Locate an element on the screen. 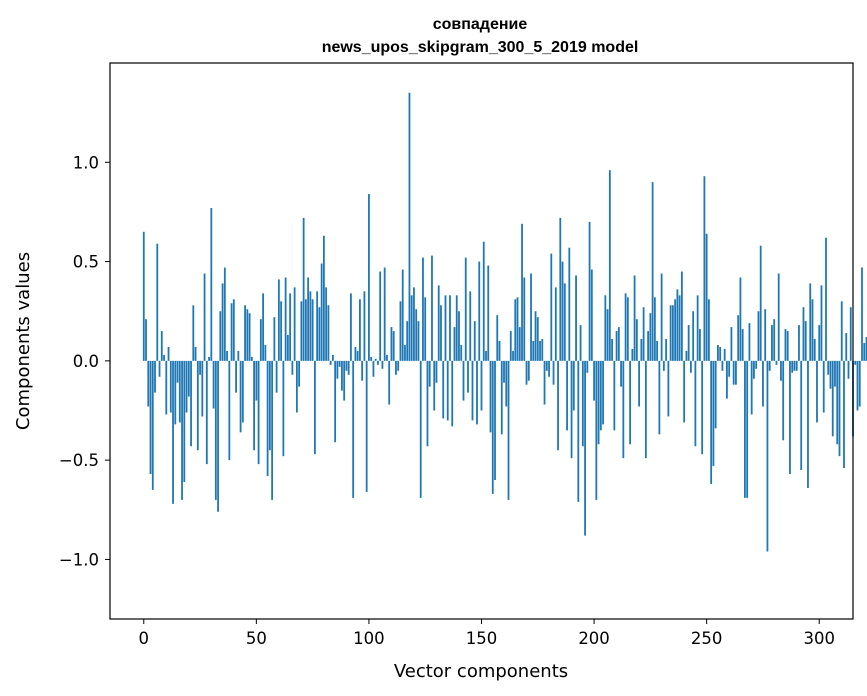  x-tick-label: 50 is located at coordinates (256, 638).